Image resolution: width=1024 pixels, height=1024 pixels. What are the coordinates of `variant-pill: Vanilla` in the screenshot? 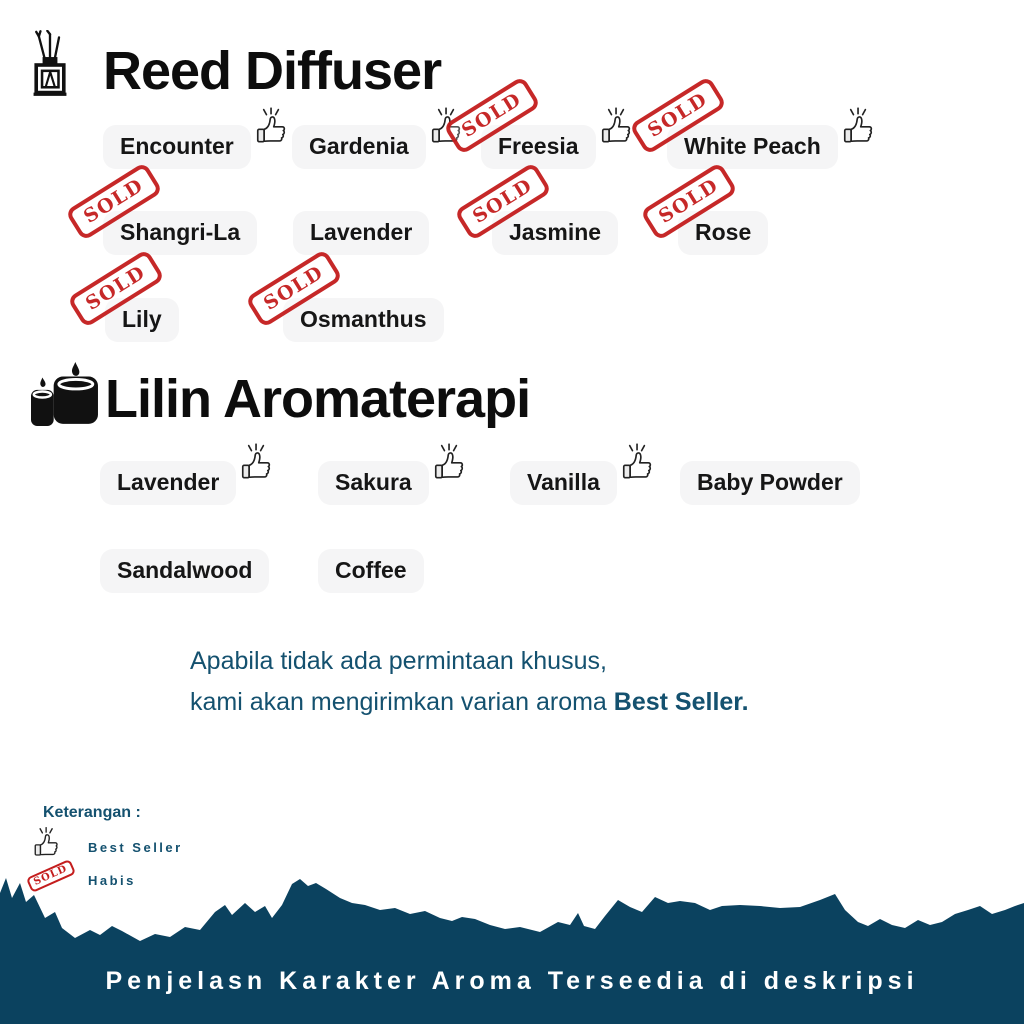 It's located at (581, 474).